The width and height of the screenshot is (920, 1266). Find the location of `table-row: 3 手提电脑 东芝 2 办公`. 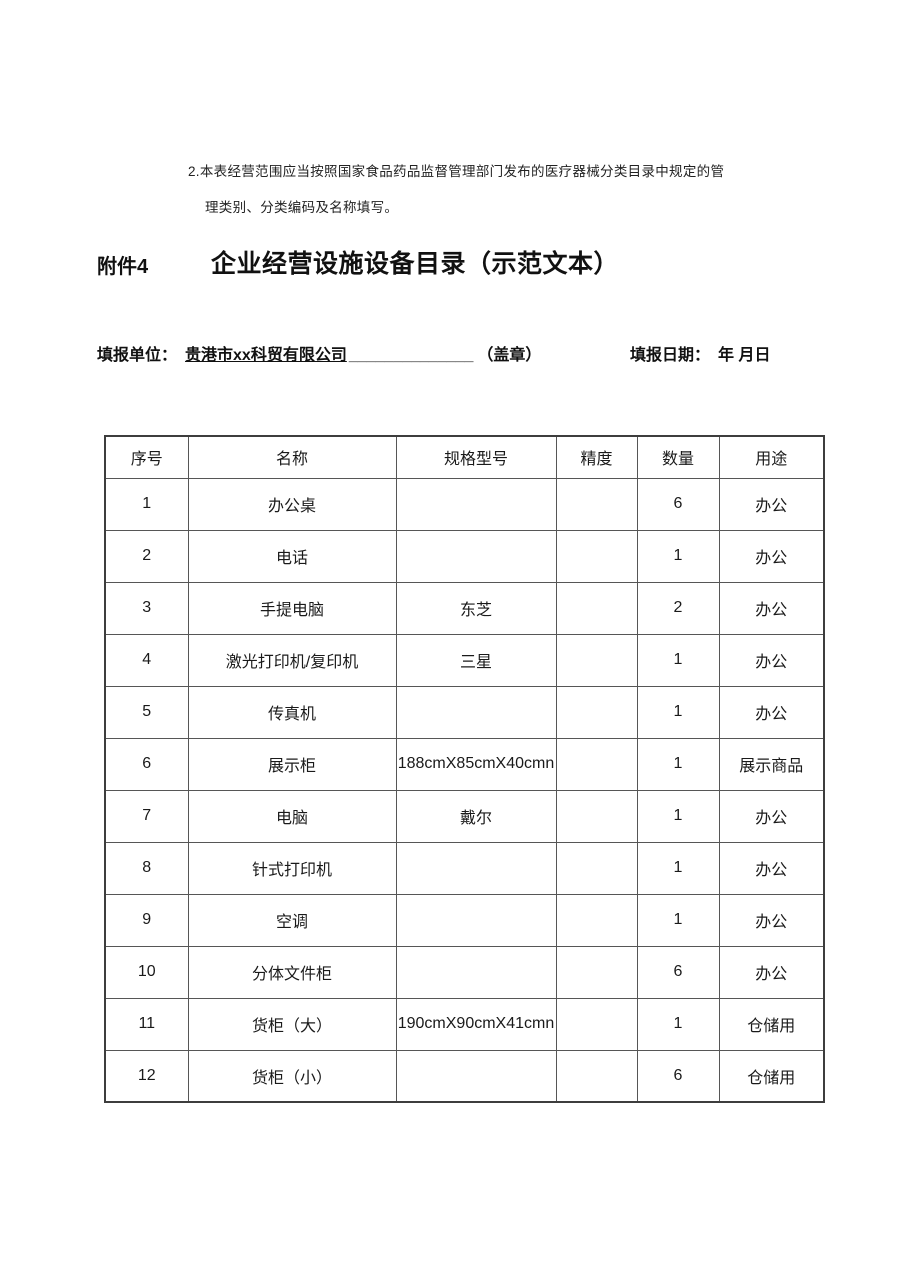

table-row: 3 手提电脑 东芝 2 办公 is located at coordinates (464, 608).